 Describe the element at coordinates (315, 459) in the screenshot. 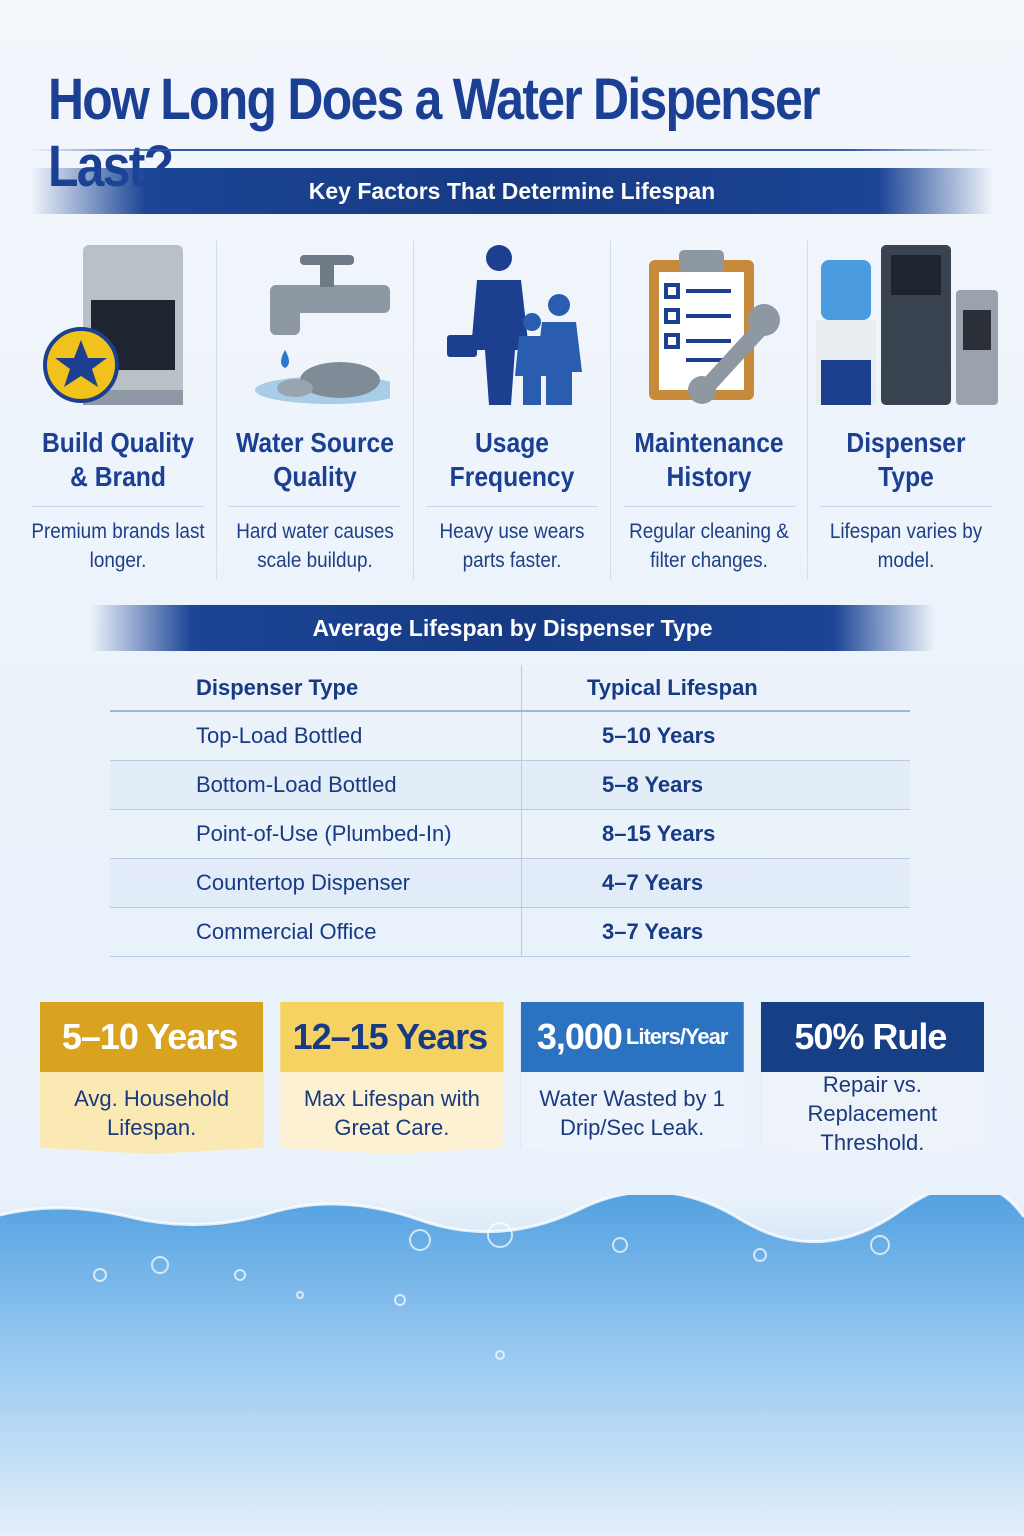

I see `factor-heading: Water Source Quality` at that location.